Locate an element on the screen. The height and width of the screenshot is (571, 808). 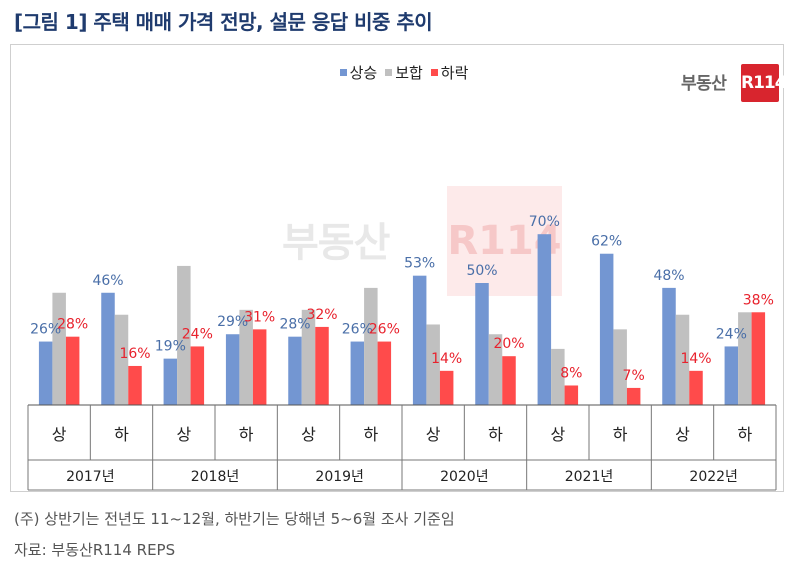
data-label-상승-10: 48% is located at coordinates (668, 276).